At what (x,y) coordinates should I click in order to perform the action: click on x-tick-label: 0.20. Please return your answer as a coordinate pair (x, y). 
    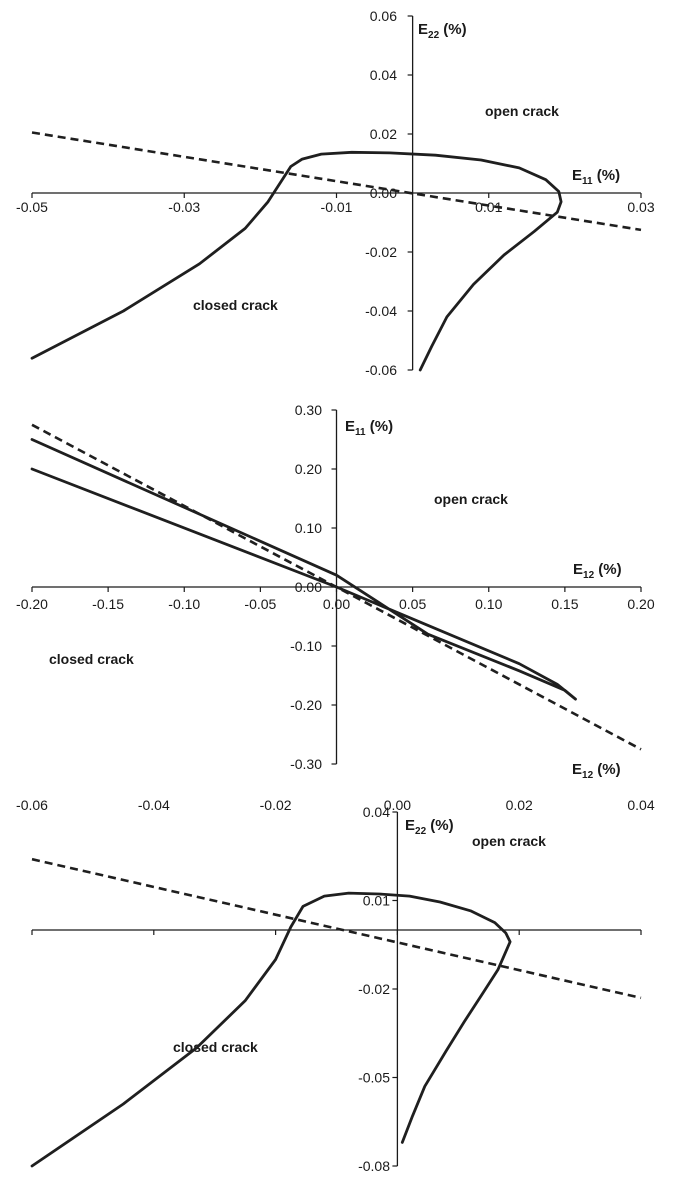
    Looking at the image, I should click on (640, 604).